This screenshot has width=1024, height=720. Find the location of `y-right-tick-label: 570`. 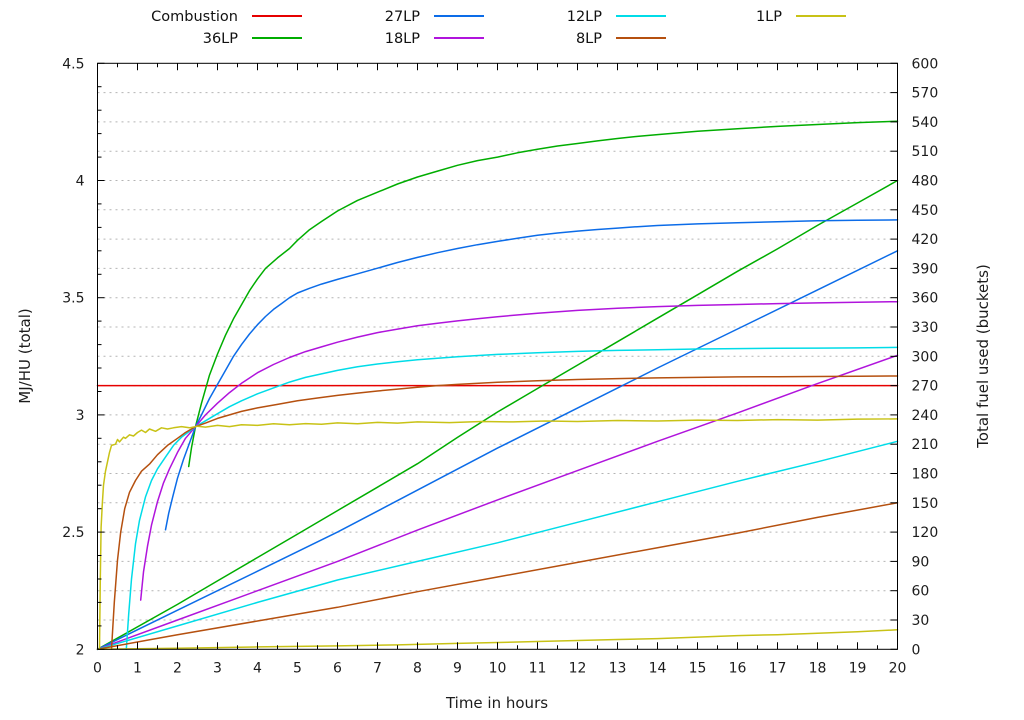

y-right-tick-label: 570 is located at coordinates (925, 94).